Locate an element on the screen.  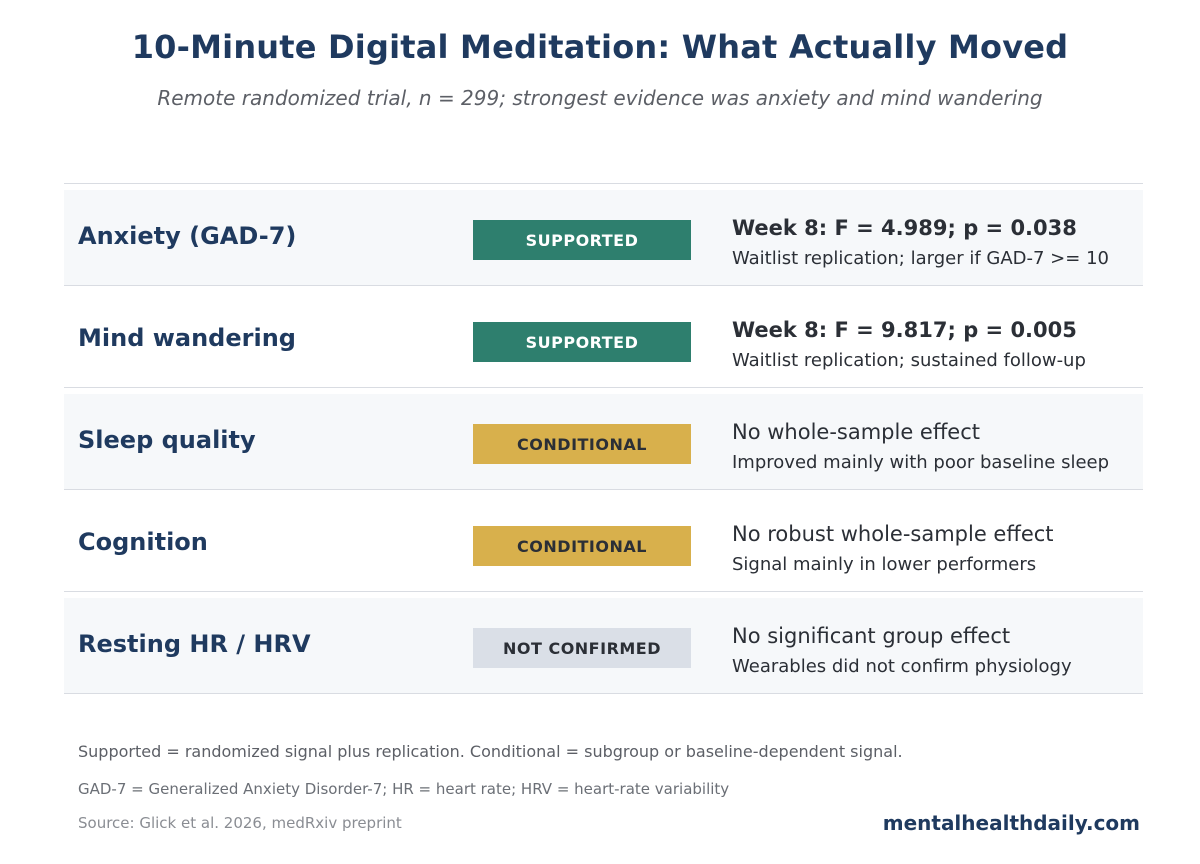
outcome-stat: No whole-sample effect is located at coordinates (856, 432).